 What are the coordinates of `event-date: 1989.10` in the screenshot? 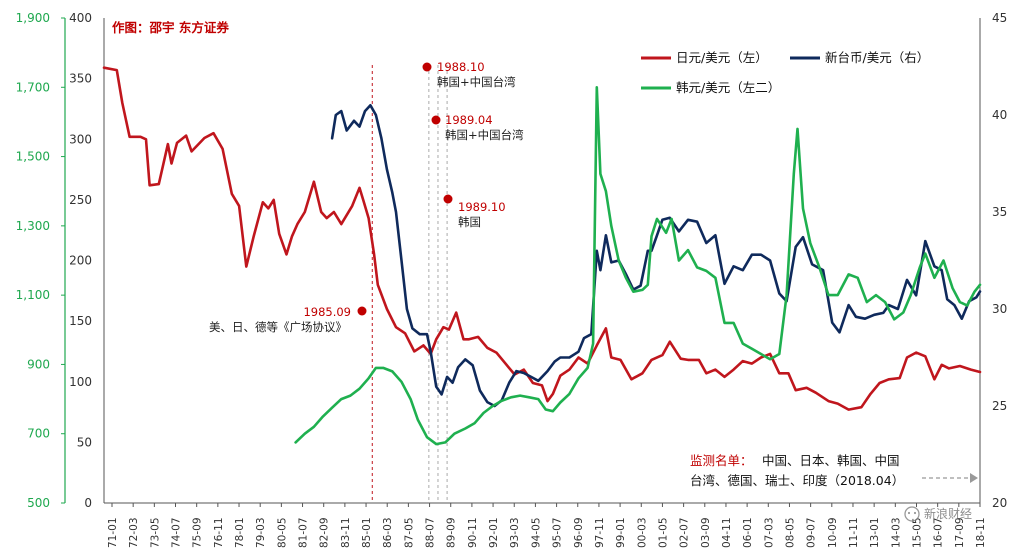 It's located at (482, 207).